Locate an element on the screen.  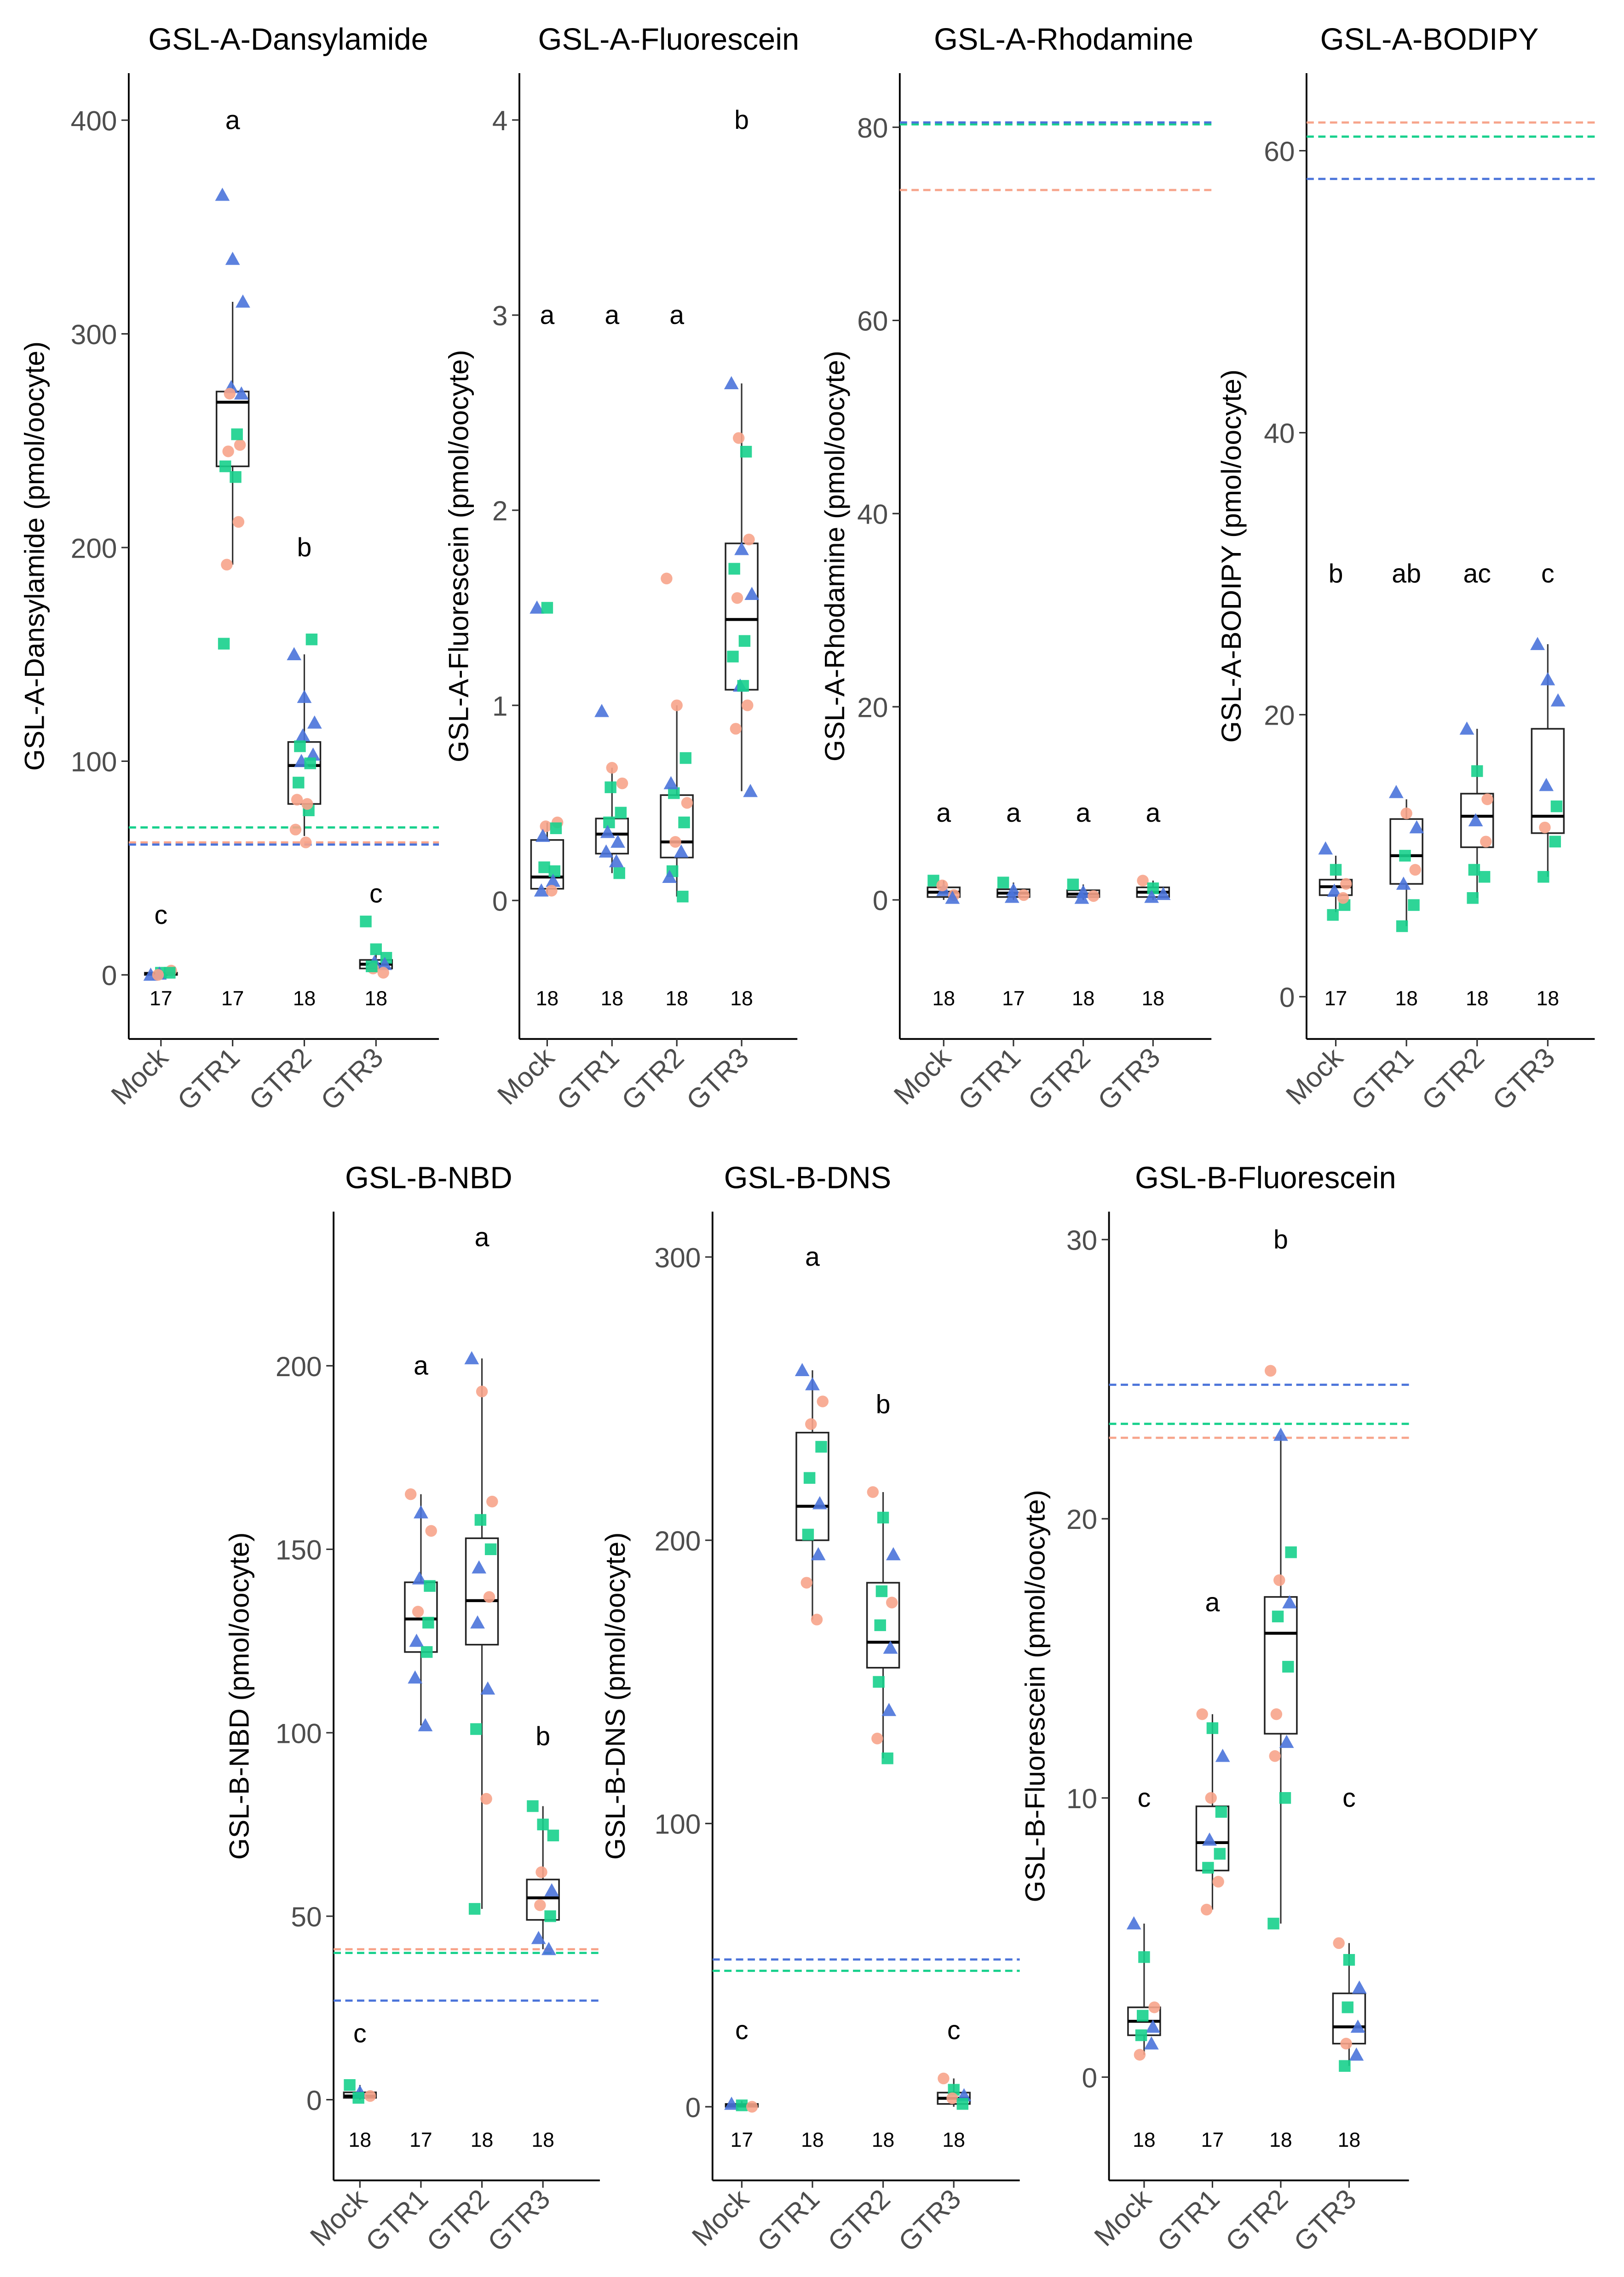
y-axis-label: GSL-A-Fluorescein (pmol/oocyte) is located at coordinates (458, 556).